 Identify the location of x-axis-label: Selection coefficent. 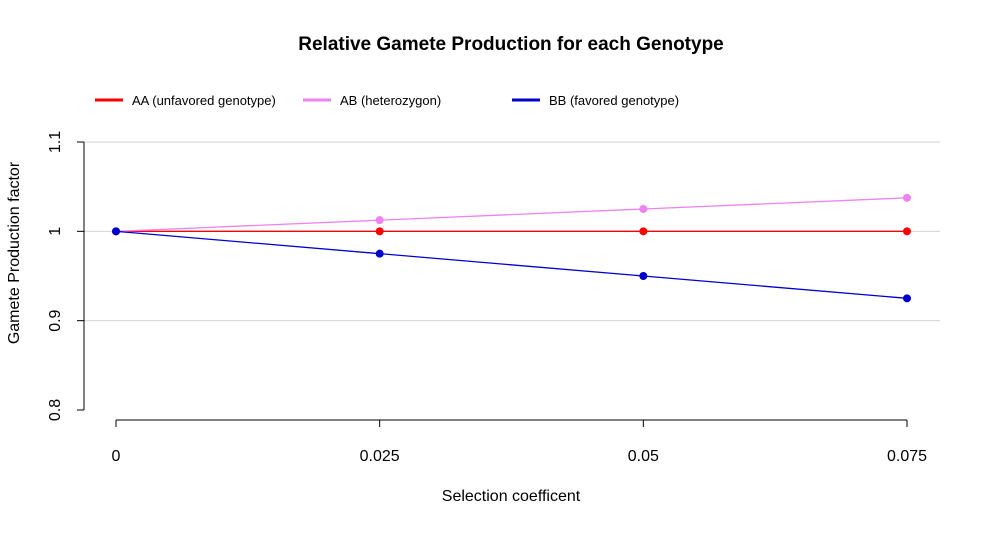
(511, 496).